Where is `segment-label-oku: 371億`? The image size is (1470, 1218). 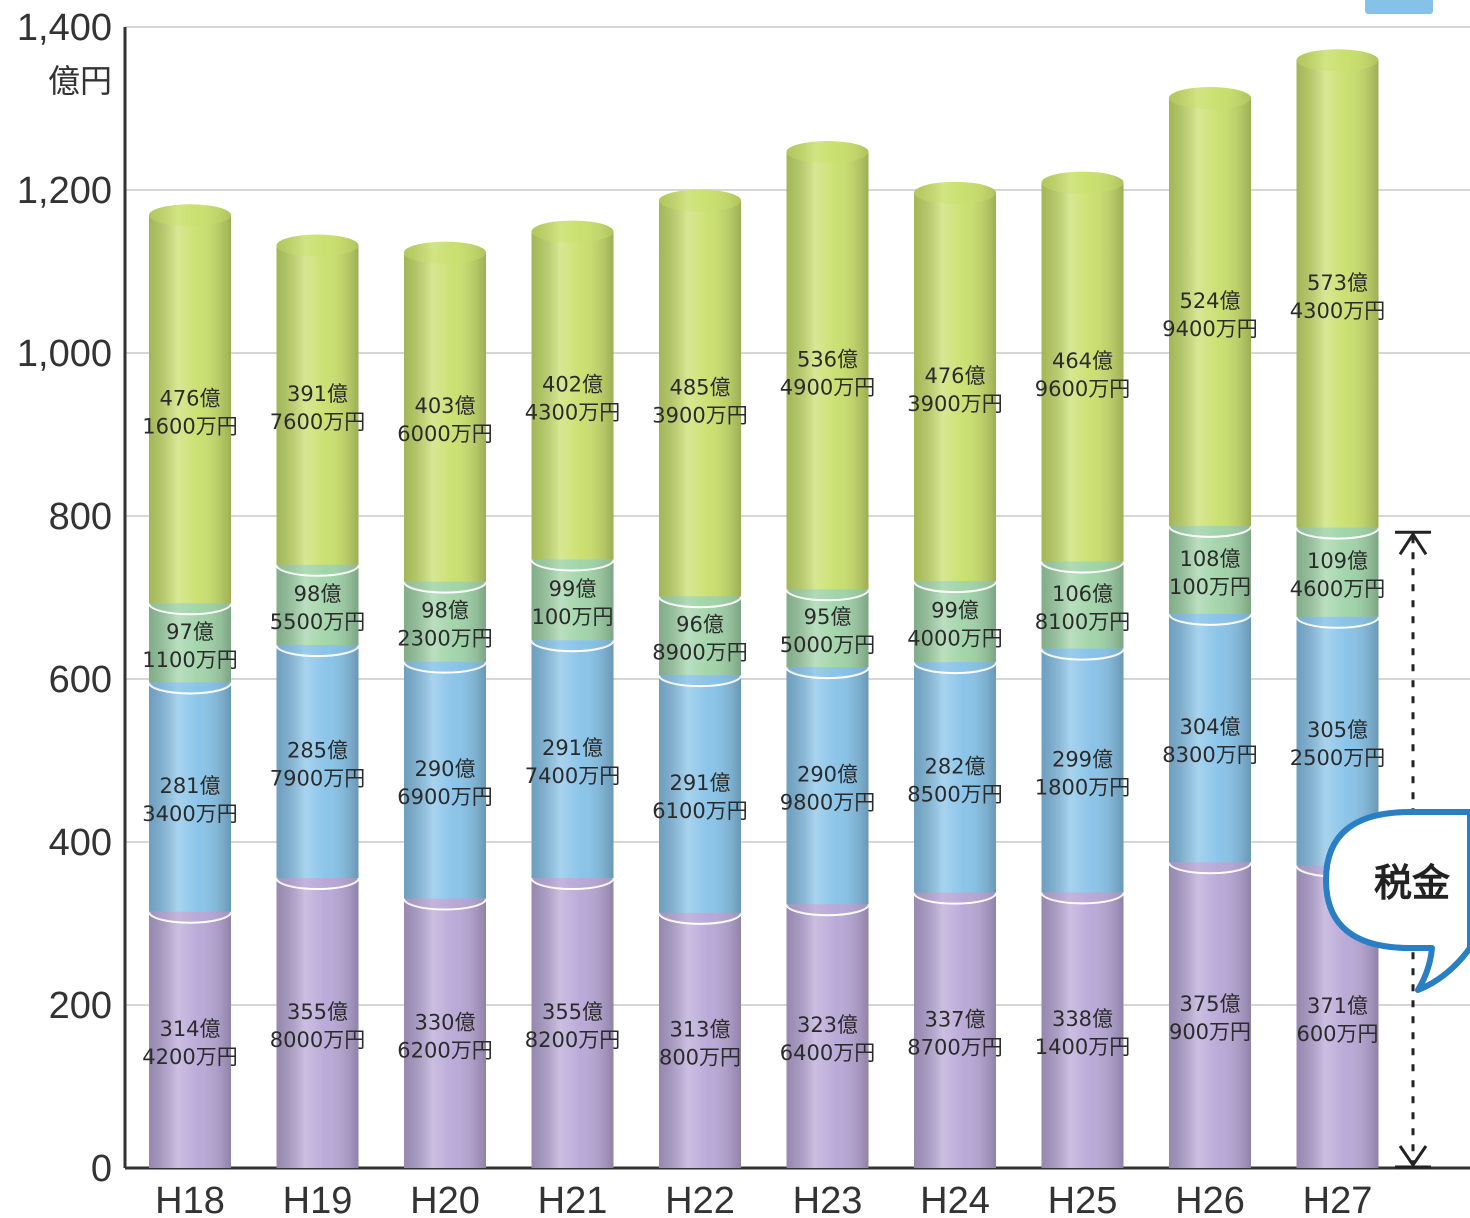
segment-label-oku: 371億 is located at coordinates (1337, 1006).